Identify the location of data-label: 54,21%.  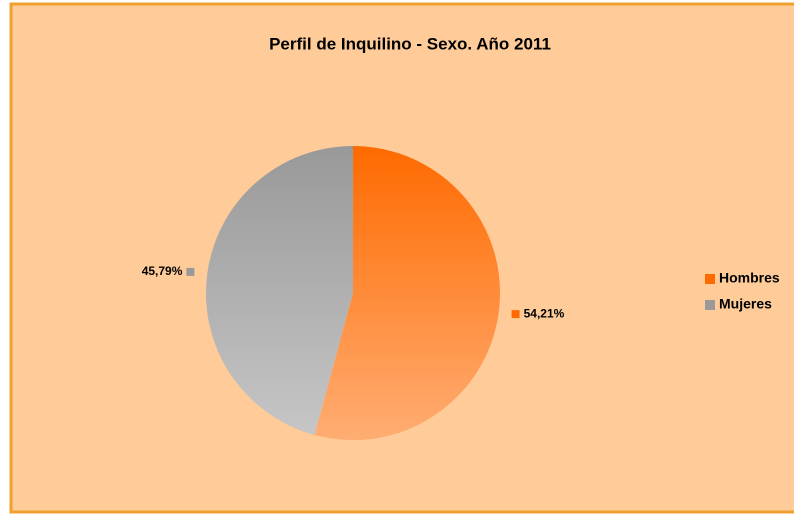
(544, 313).